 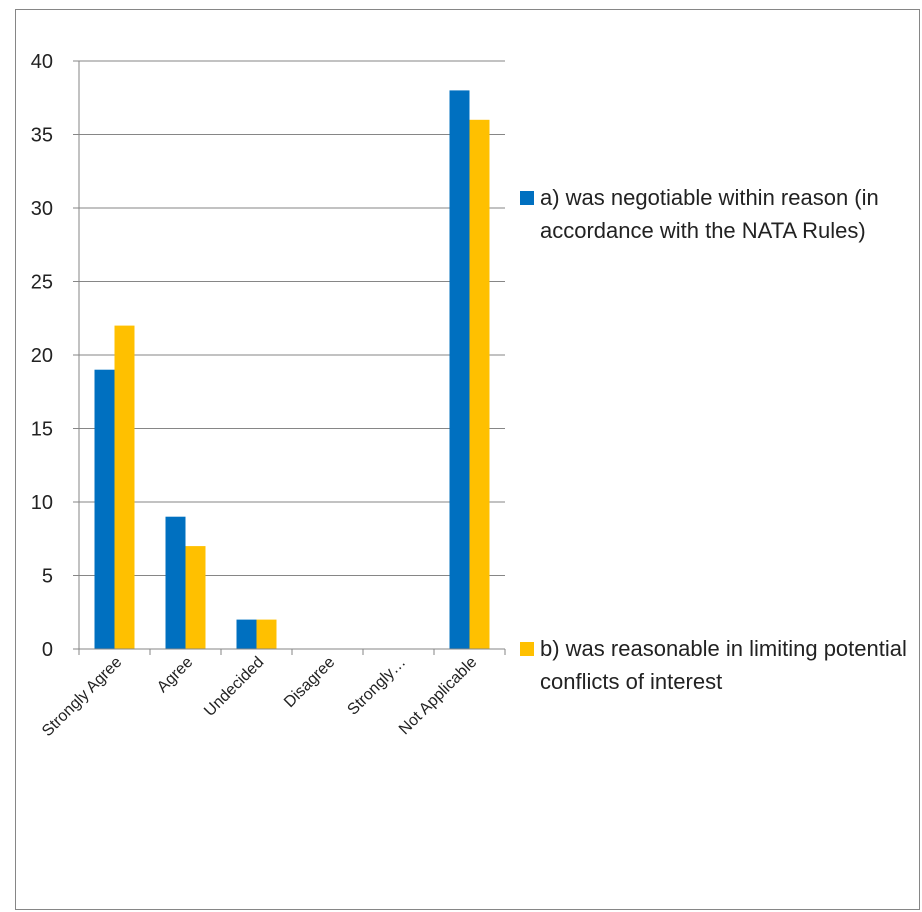 I want to click on y-tick-label: 20, so click(x=42, y=356).